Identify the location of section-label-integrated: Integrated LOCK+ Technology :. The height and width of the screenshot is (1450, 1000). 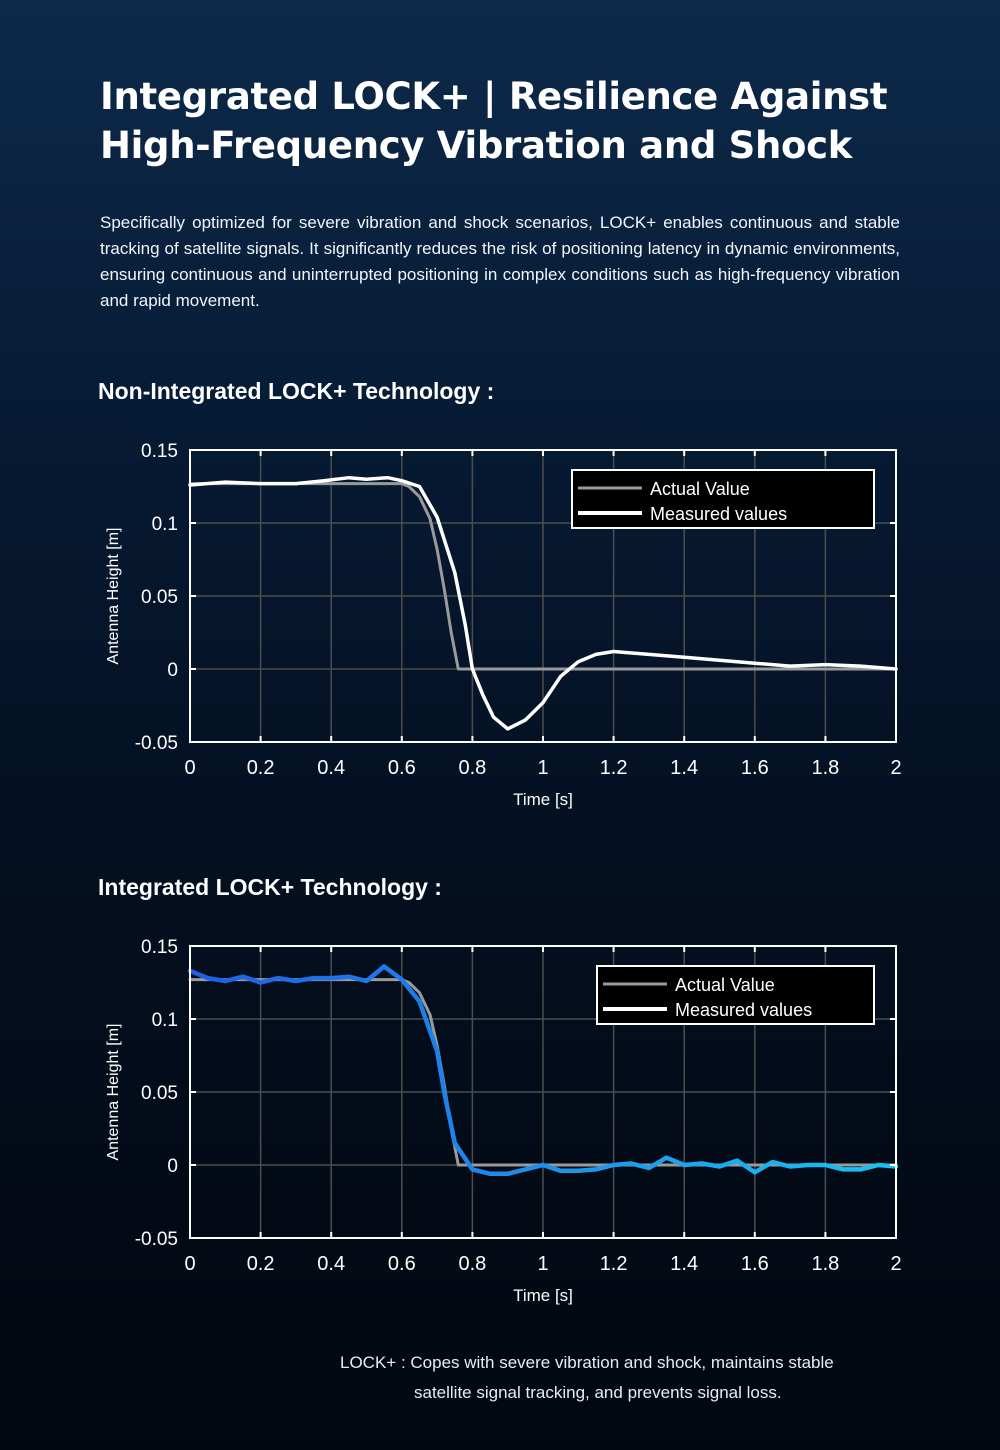
(270, 887).